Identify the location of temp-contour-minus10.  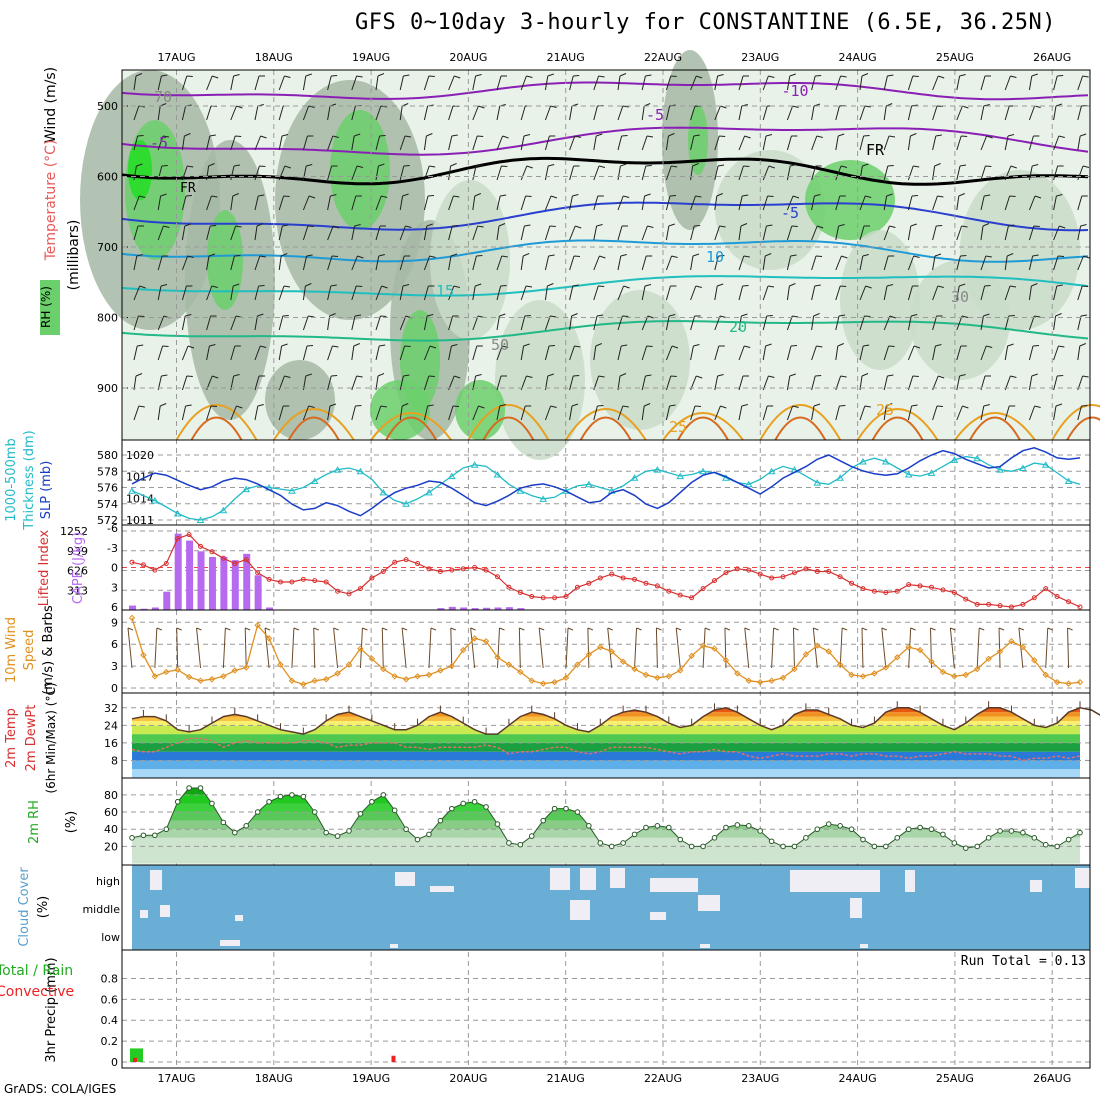
(605, 91).